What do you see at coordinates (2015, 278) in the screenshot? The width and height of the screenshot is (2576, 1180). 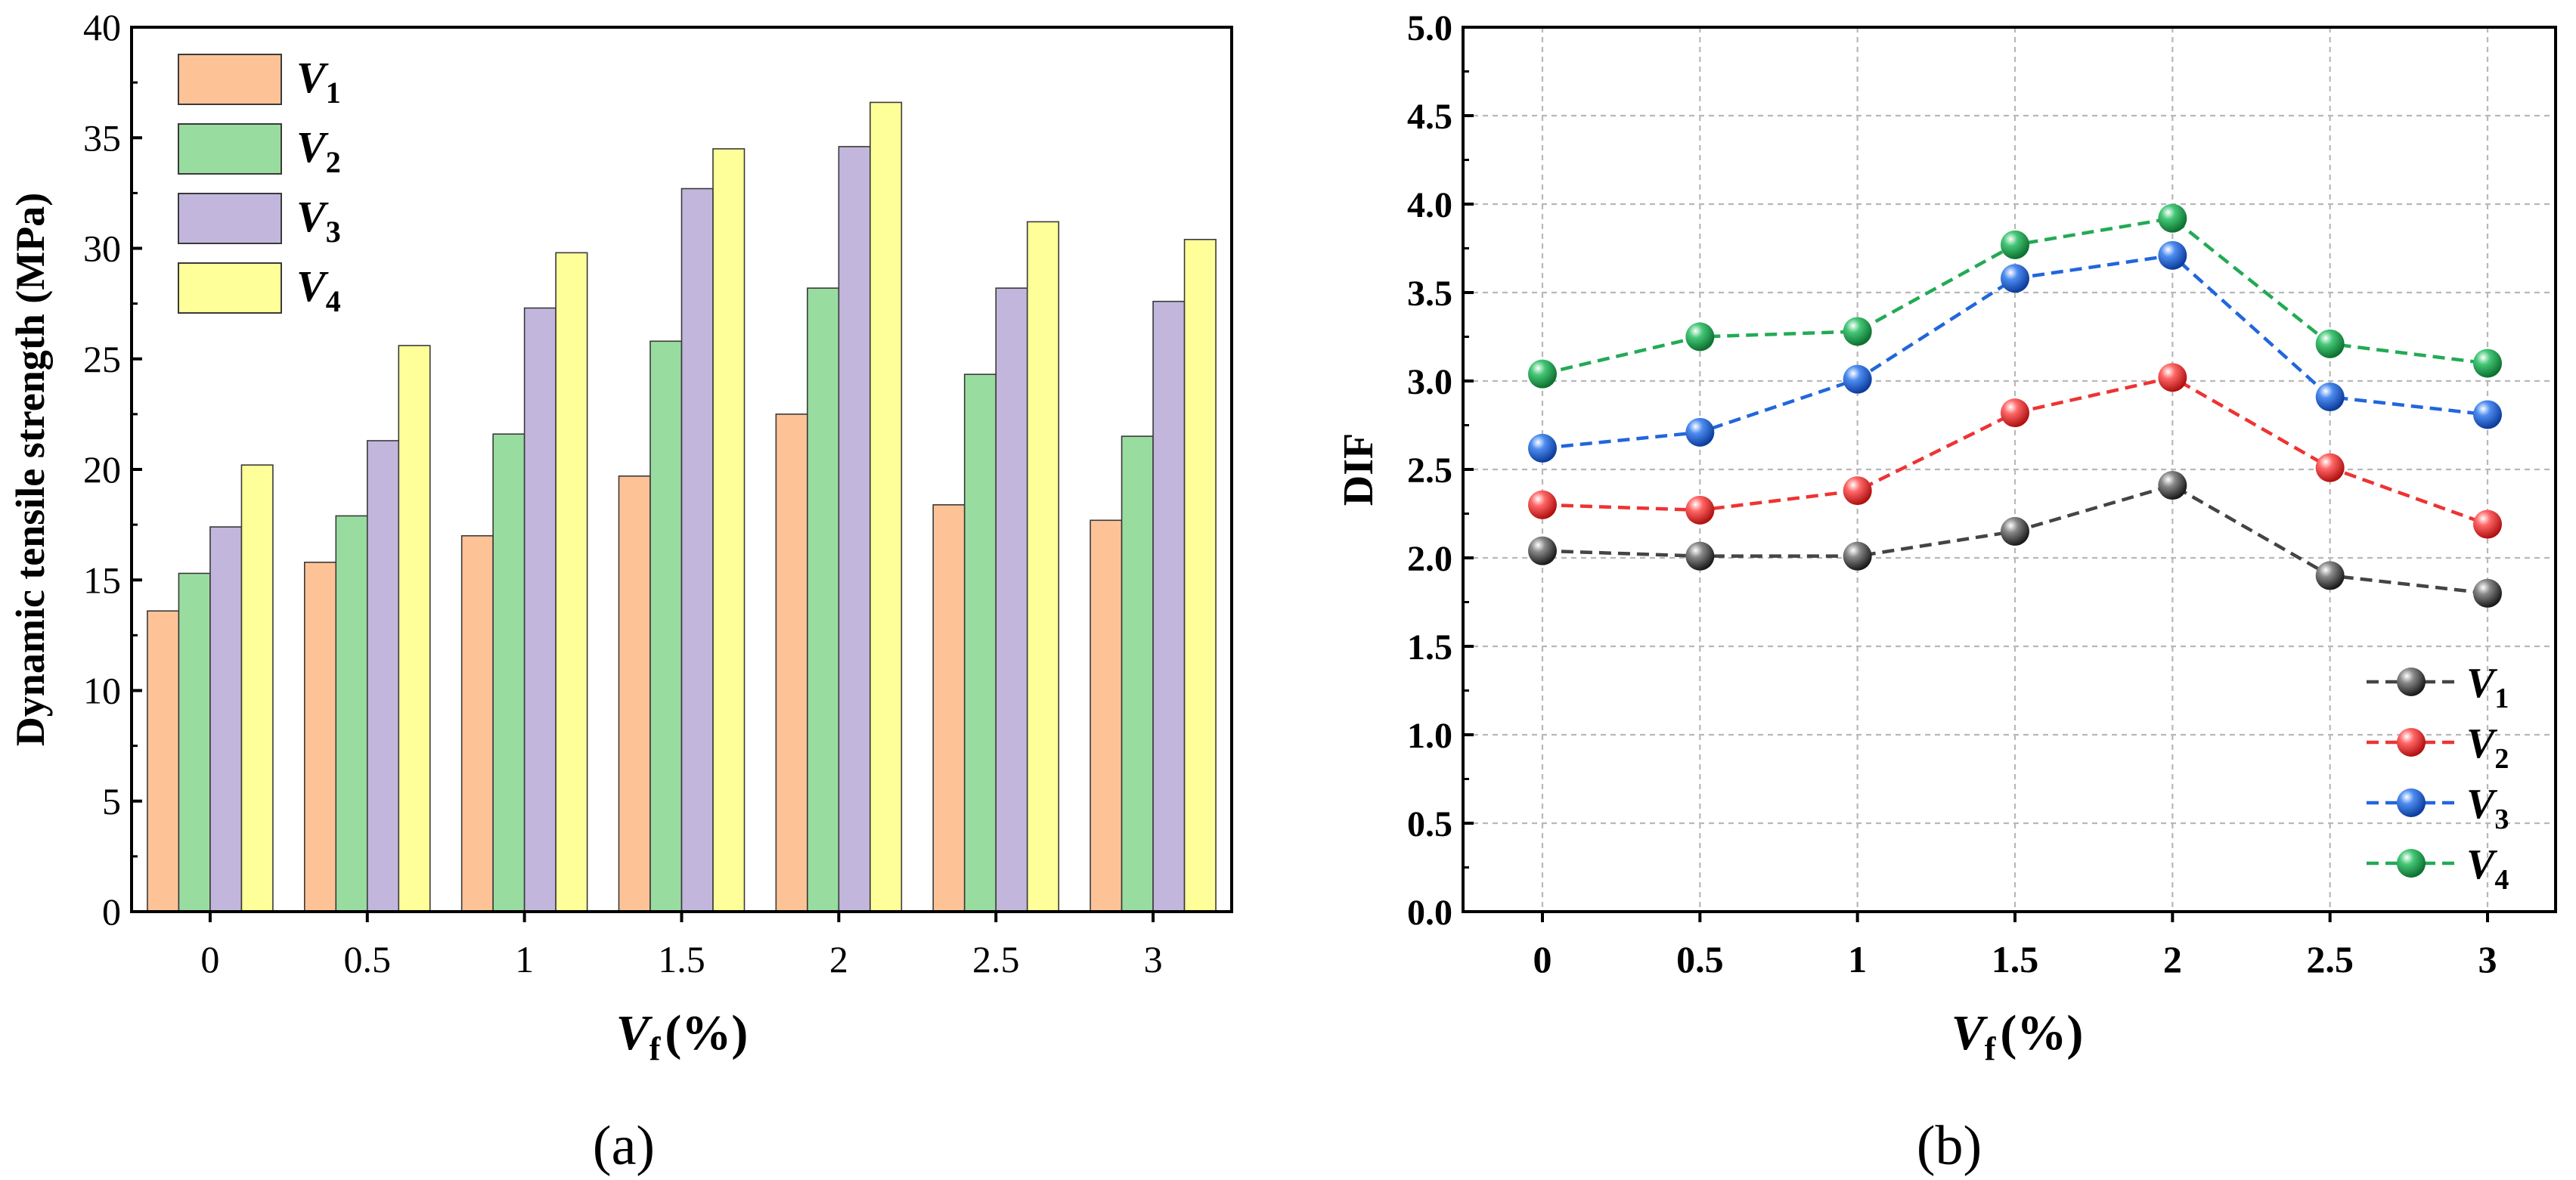 I see `data-point-v3-1.5` at bounding box center [2015, 278].